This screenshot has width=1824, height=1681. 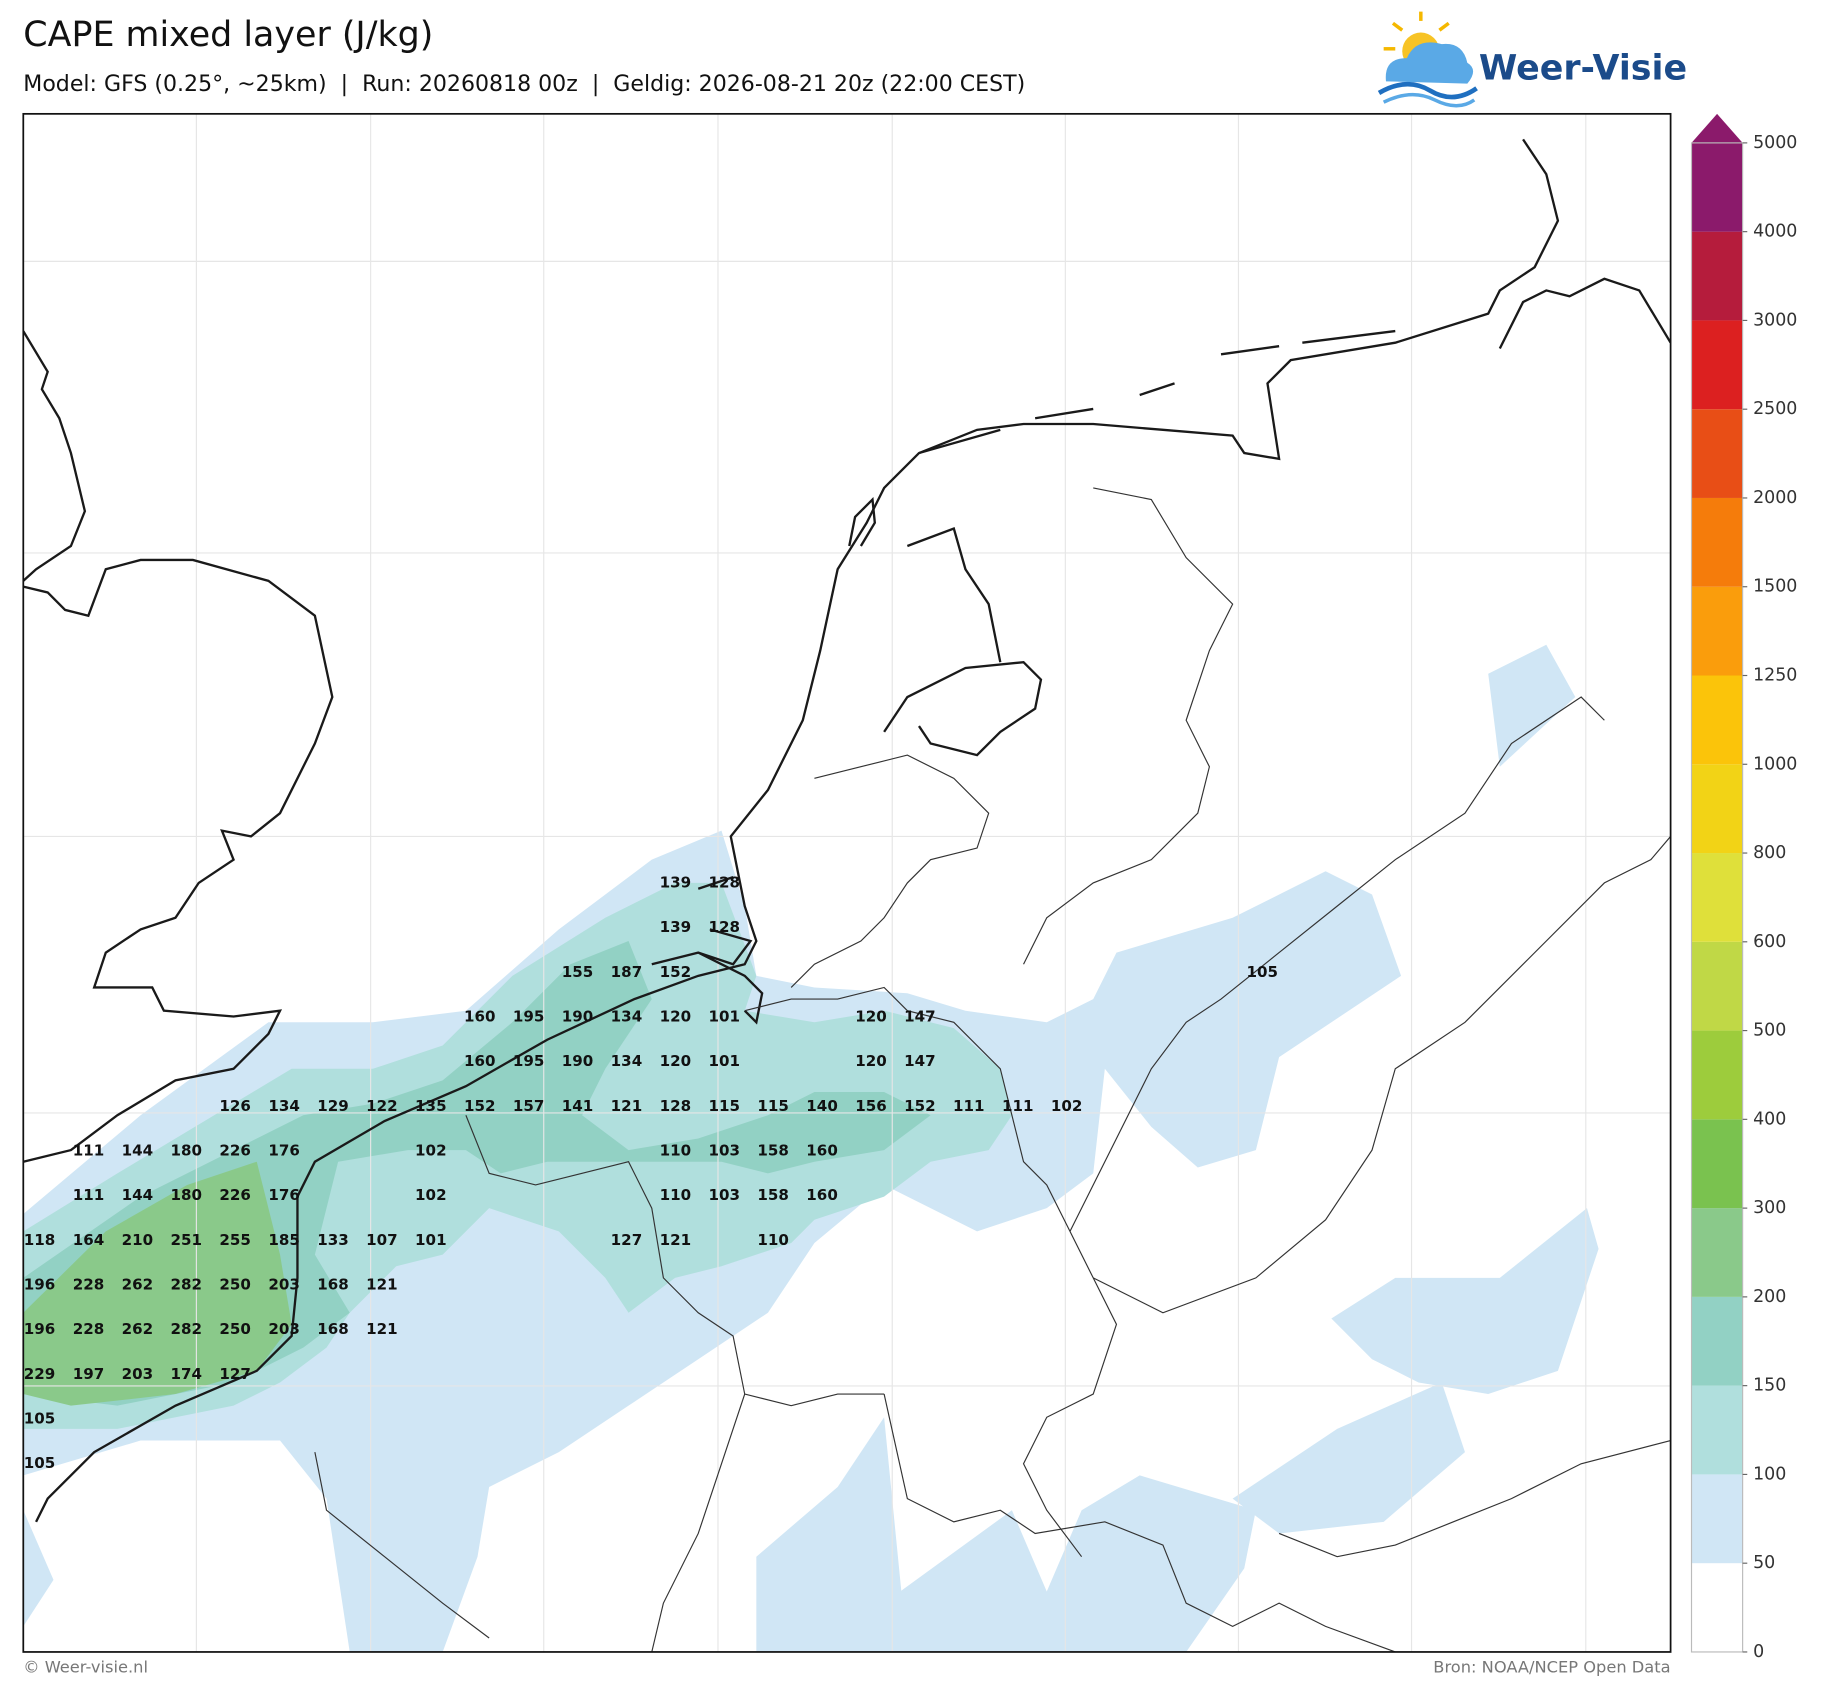 I want to click on colorbar-label: 4000, so click(x=1775, y=232).